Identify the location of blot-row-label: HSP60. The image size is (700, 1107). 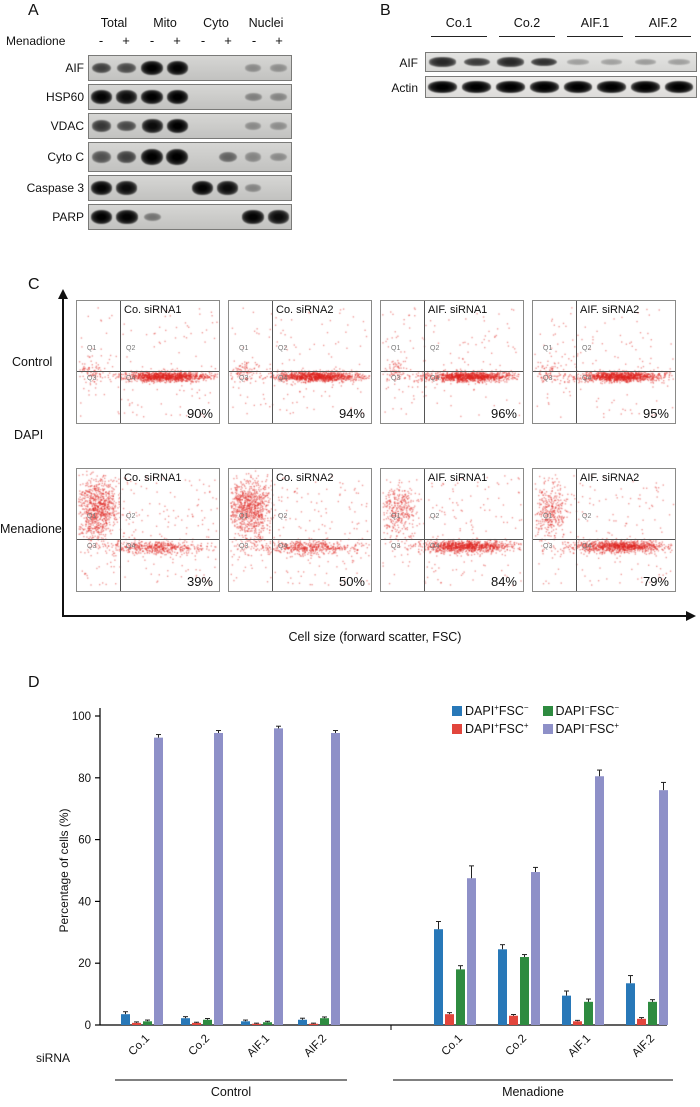
(64, 97).